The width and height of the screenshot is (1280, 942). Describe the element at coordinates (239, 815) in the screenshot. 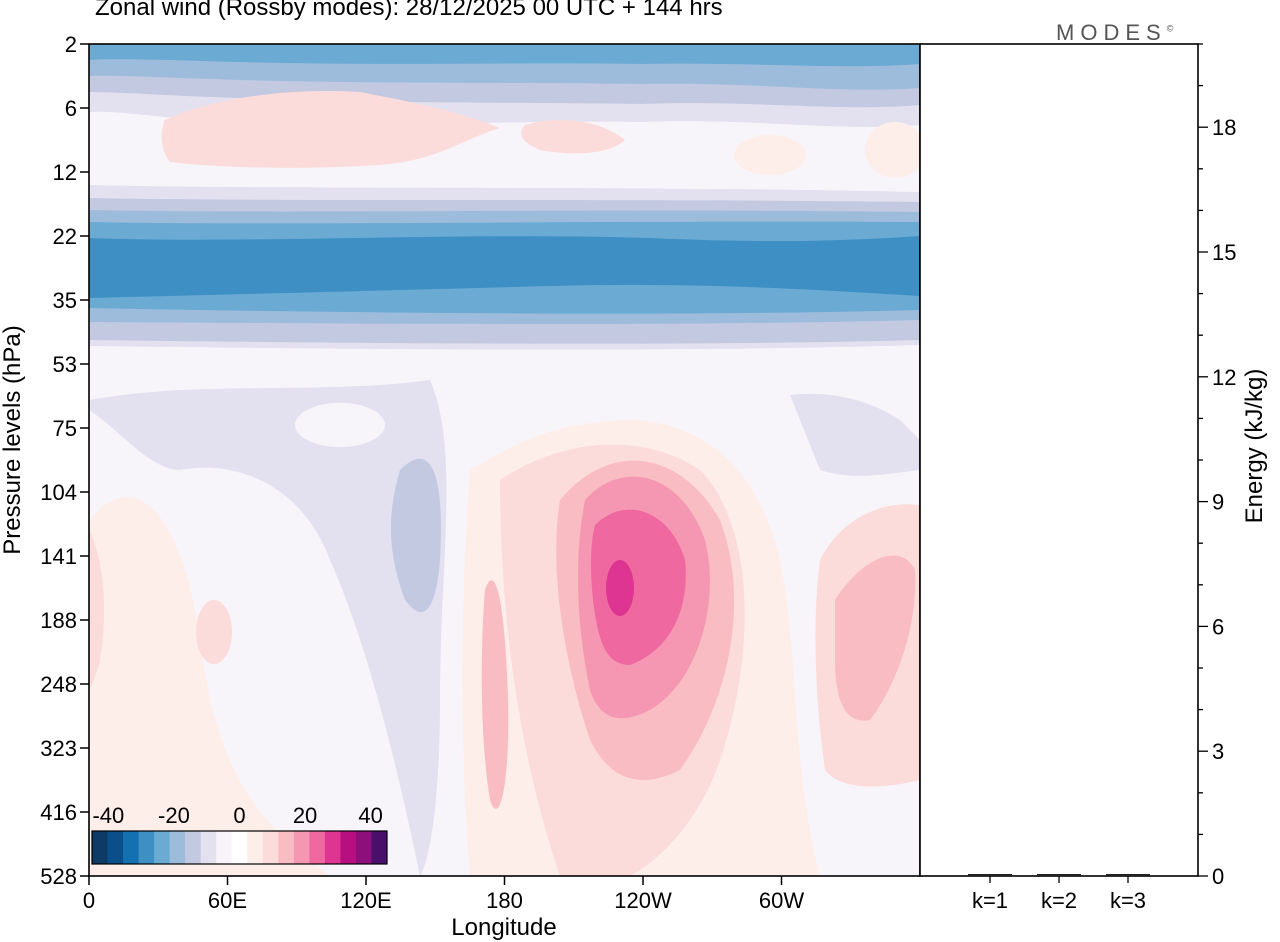

I see `colorbar-tick-label: 0` at that location.